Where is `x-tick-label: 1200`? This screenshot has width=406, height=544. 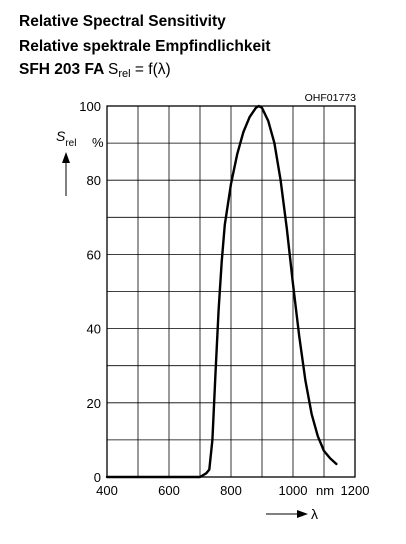 x-tick-label: 1200 is located at coordinates (355, 490).